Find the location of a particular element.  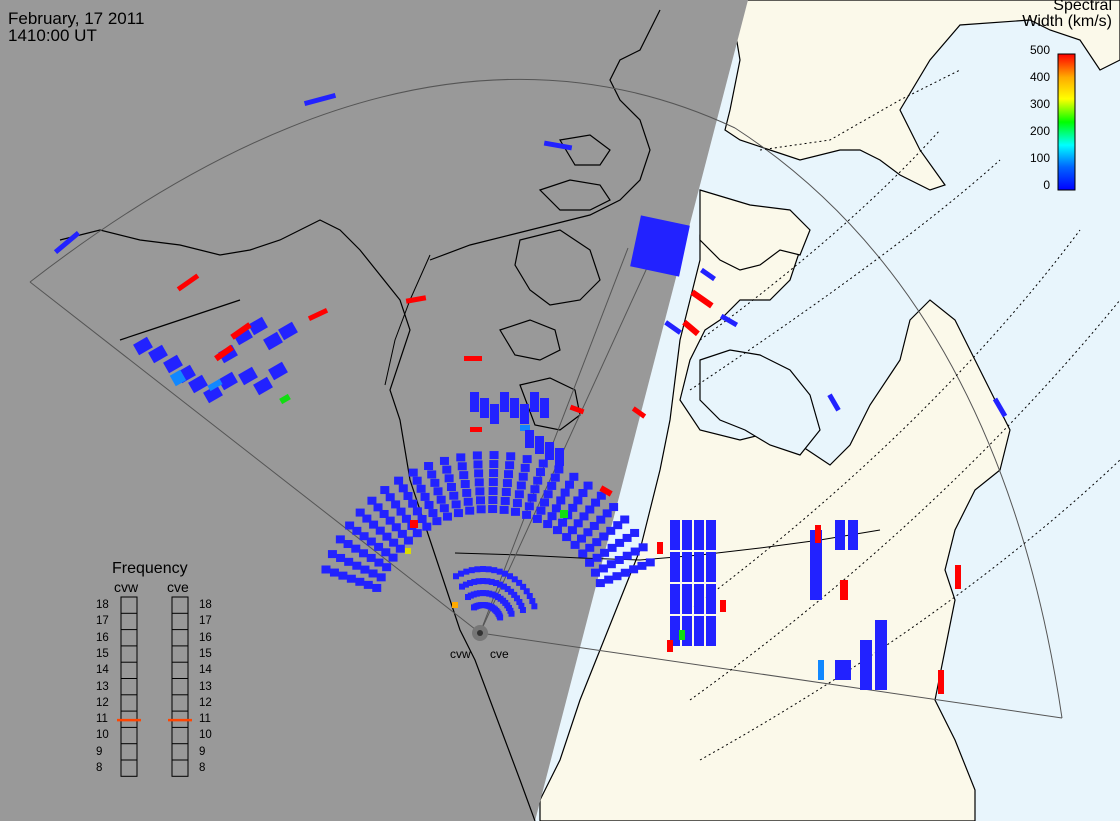

frequency-level-label: 13 is located at coordinates (102, 686).